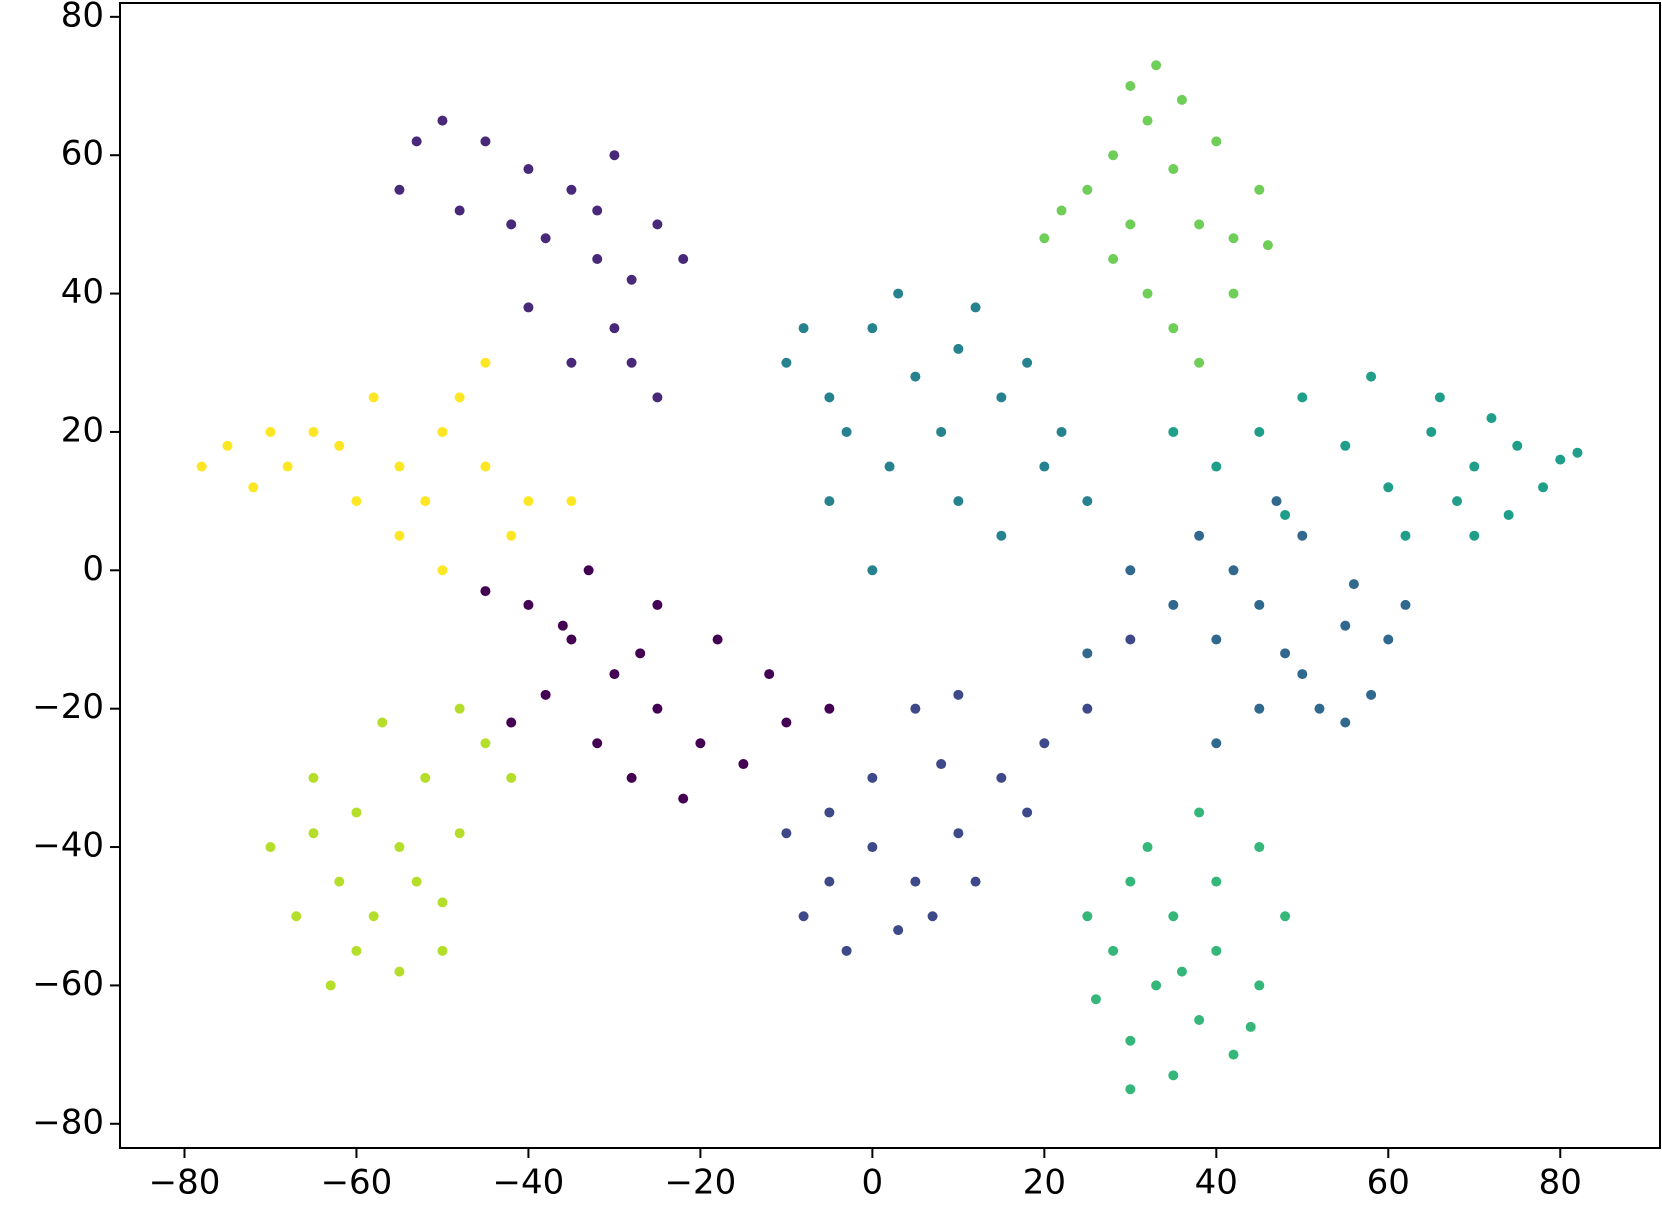  What do you see at coordinates (185, 1183) in the screenshot?
I see `x-tick-label: −80` at bounding box center [185, 1183].